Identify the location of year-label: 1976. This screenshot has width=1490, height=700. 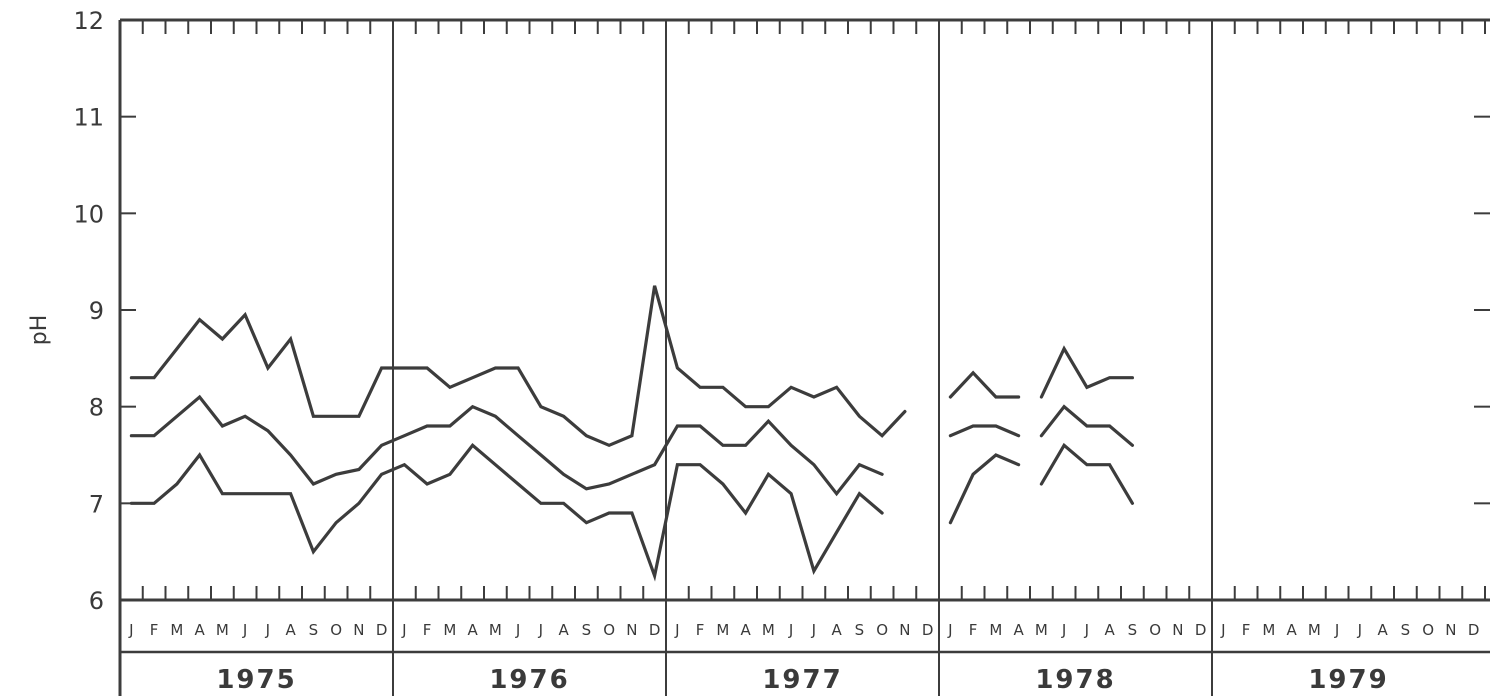
(529, 680).